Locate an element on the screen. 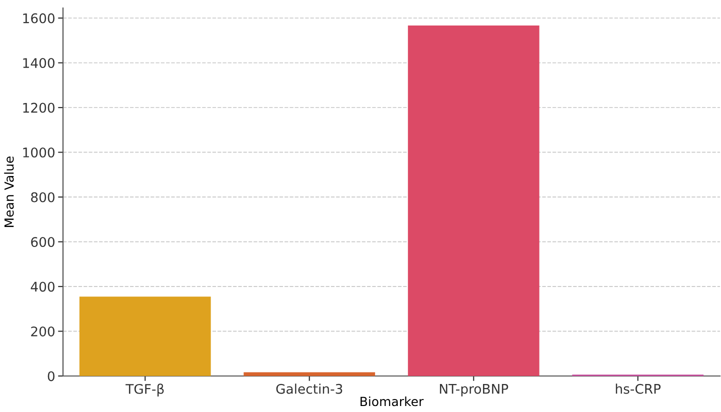 The height and width of the screenshot is (412, 721). y-tick-label: 600 is located at coordinates (42, 241).